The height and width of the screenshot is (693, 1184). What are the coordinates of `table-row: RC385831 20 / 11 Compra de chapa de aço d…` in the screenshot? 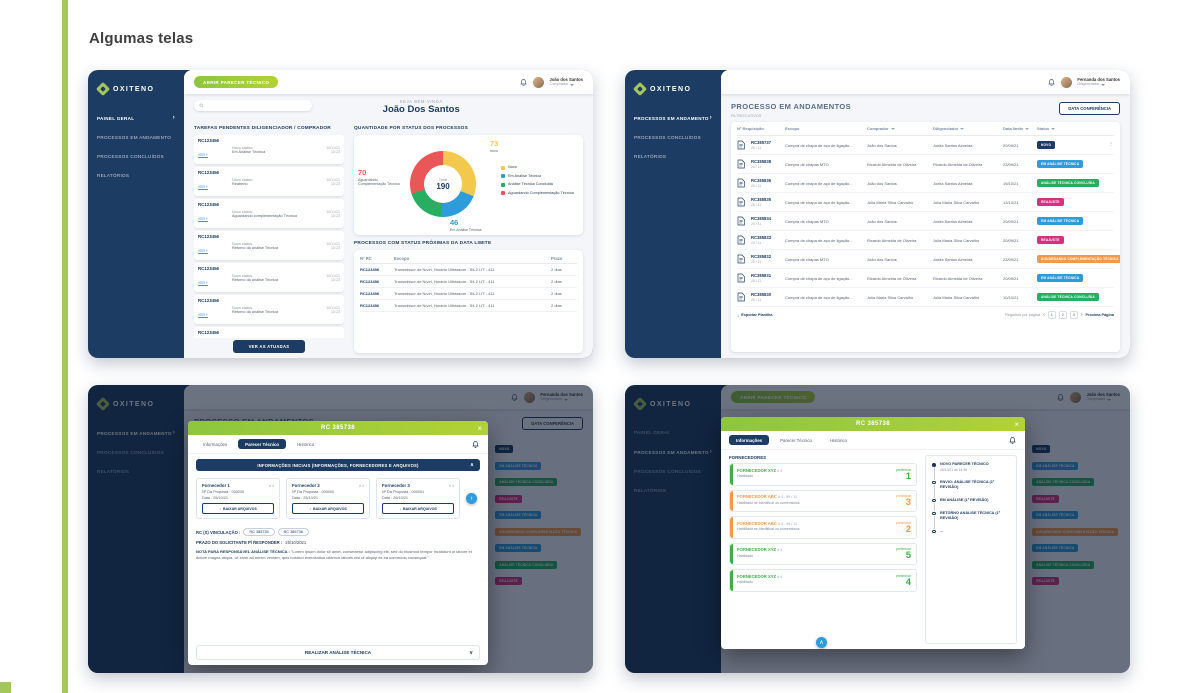 It's located at (925, 278).